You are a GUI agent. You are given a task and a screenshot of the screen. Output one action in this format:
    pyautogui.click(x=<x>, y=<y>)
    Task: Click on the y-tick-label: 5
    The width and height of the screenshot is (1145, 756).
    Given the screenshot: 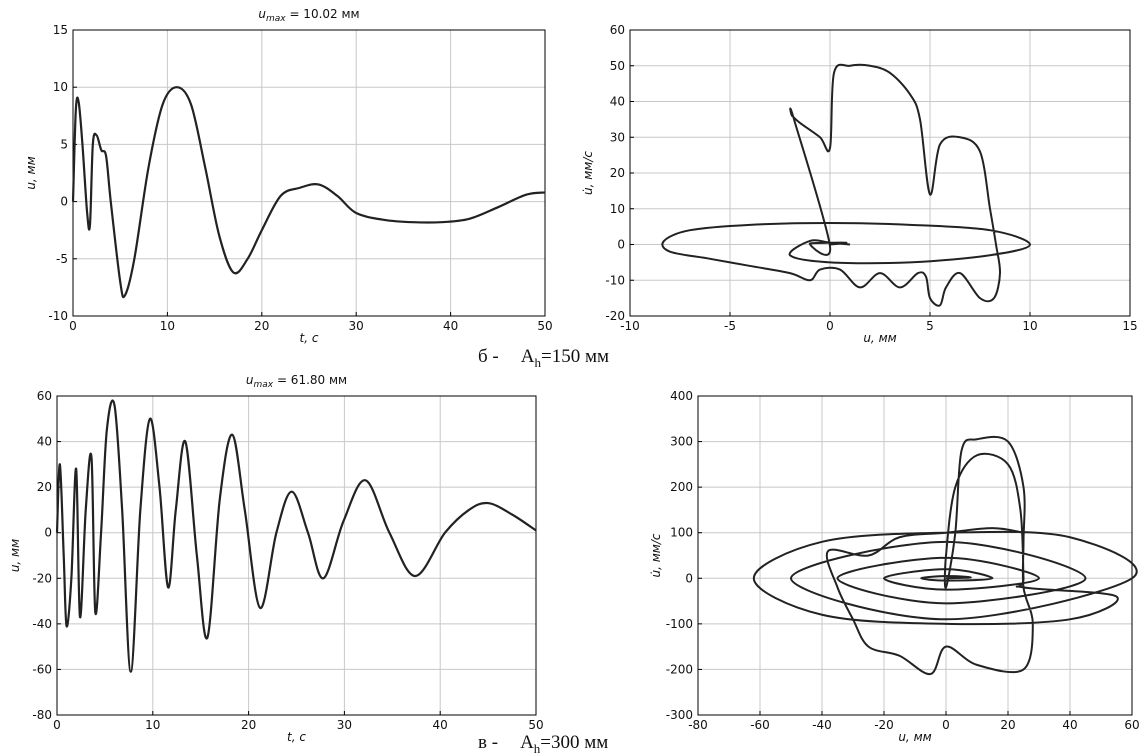 What is the action you would take?
    pyautogui.click(x=64, y=144)
    